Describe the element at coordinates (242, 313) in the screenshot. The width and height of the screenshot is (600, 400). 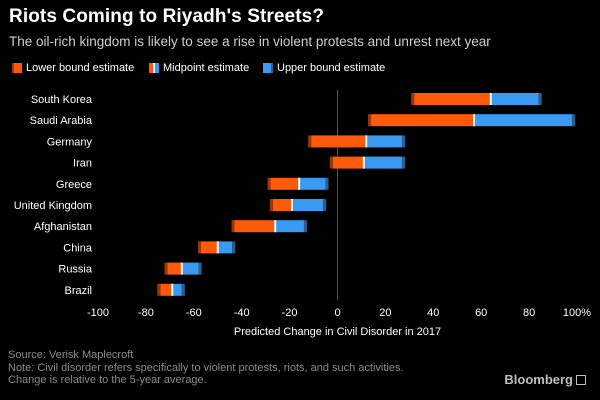
I see `x-tick-label: -40` at that location.